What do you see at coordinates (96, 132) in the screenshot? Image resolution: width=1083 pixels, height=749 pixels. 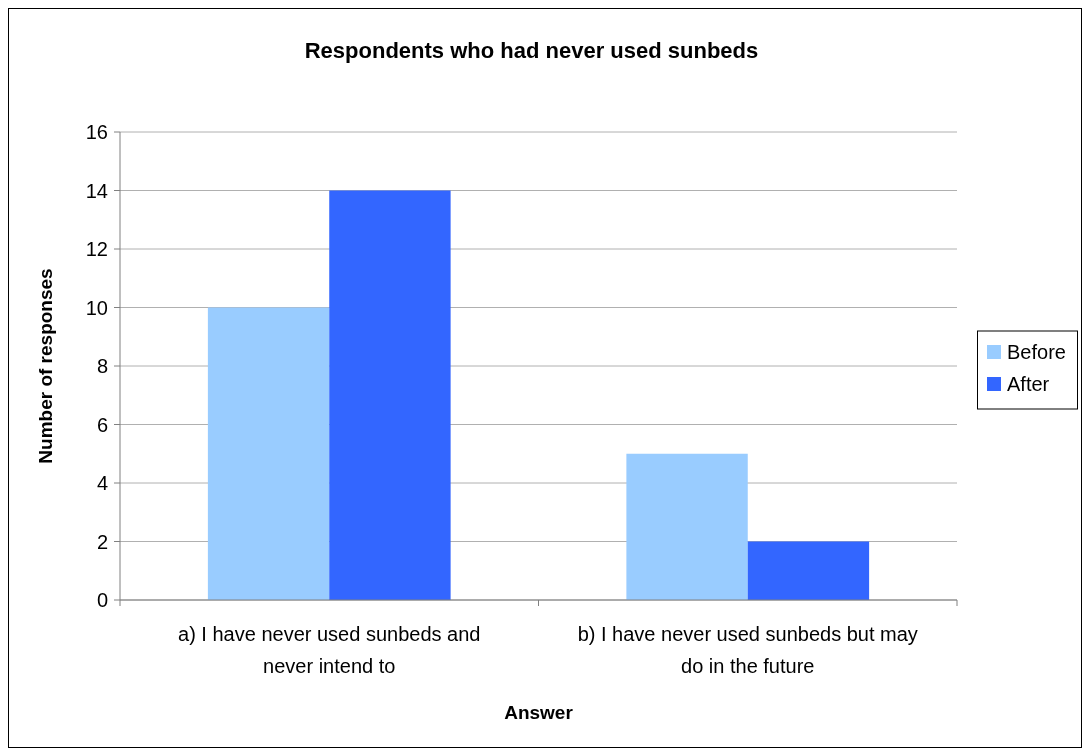 I see `y-tick-label: 16` at bounding box center [96, 132].